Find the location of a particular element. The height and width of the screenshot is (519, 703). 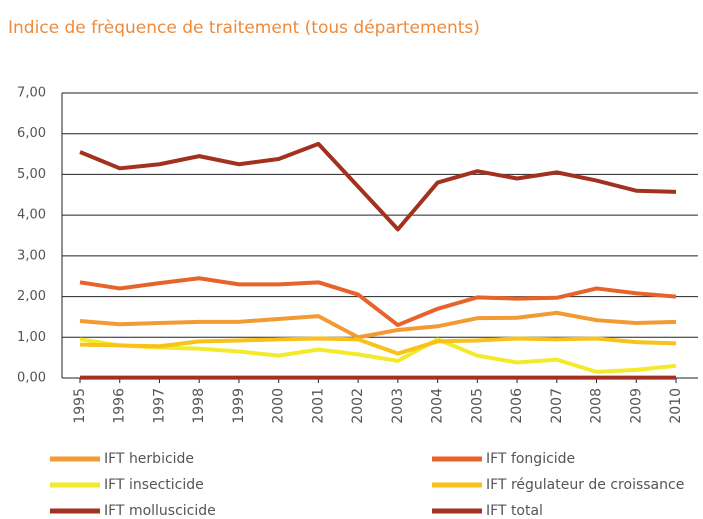

y-tick-label: 2,00 is located at coordinates (31, 296).